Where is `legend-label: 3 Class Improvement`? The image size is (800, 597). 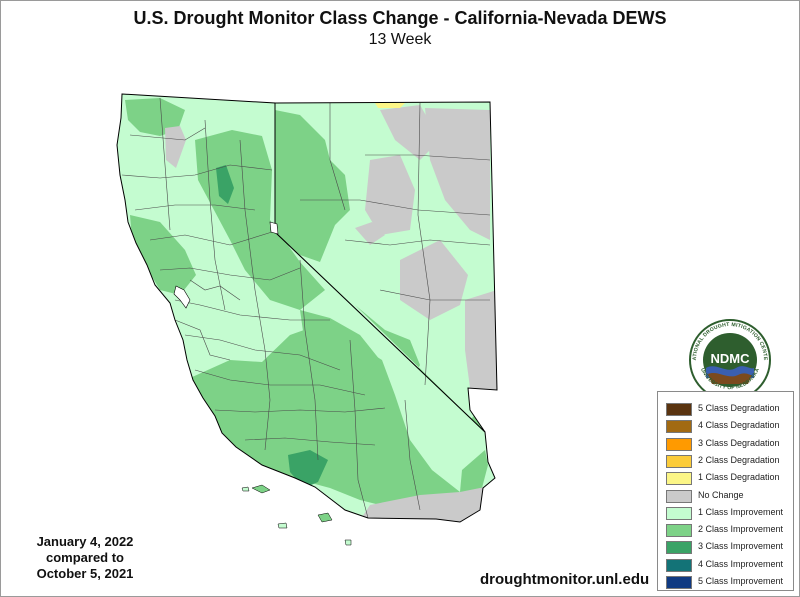
legend-label: 3 Class Improvement is located at coordinates (741, 546).